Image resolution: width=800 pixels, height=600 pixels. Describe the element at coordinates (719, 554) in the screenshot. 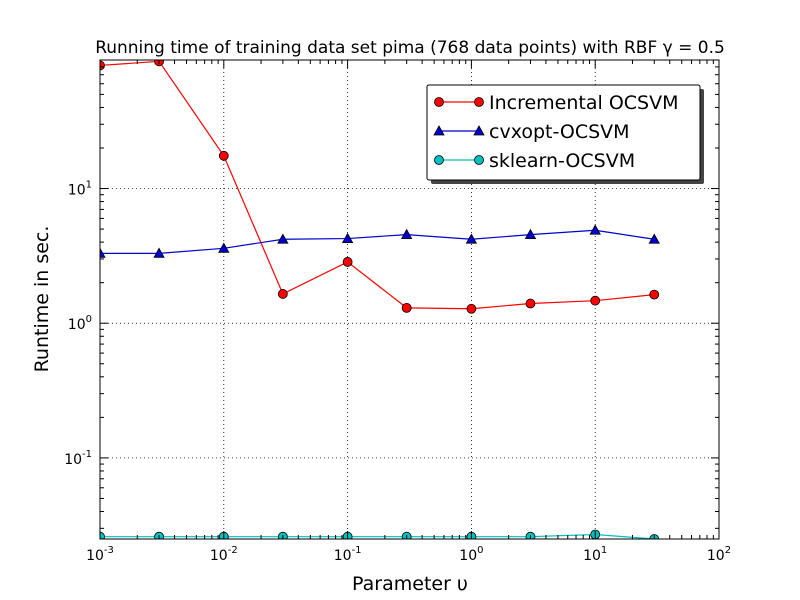

I see `x-tick-label: 10²` at that location.